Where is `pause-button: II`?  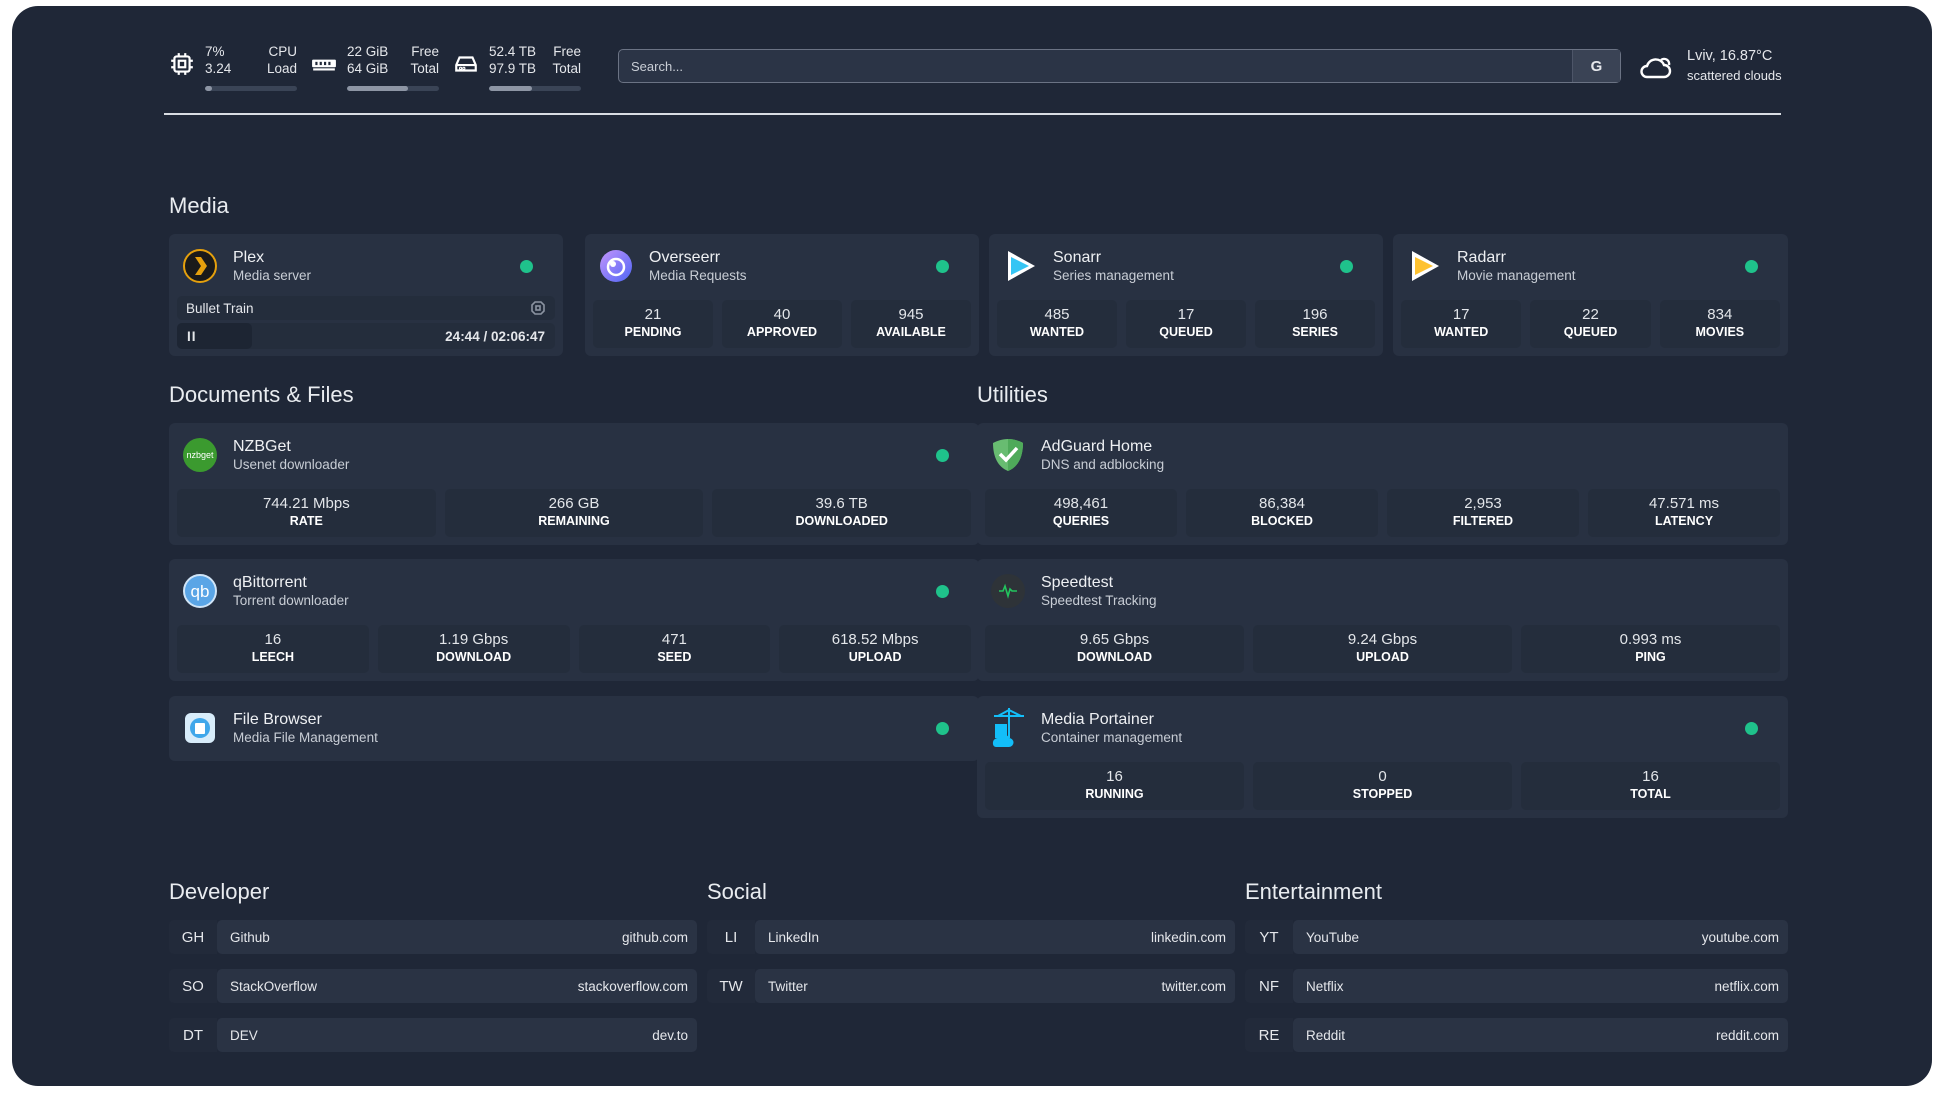
pause-button: II is located at coordinates (214, 336).